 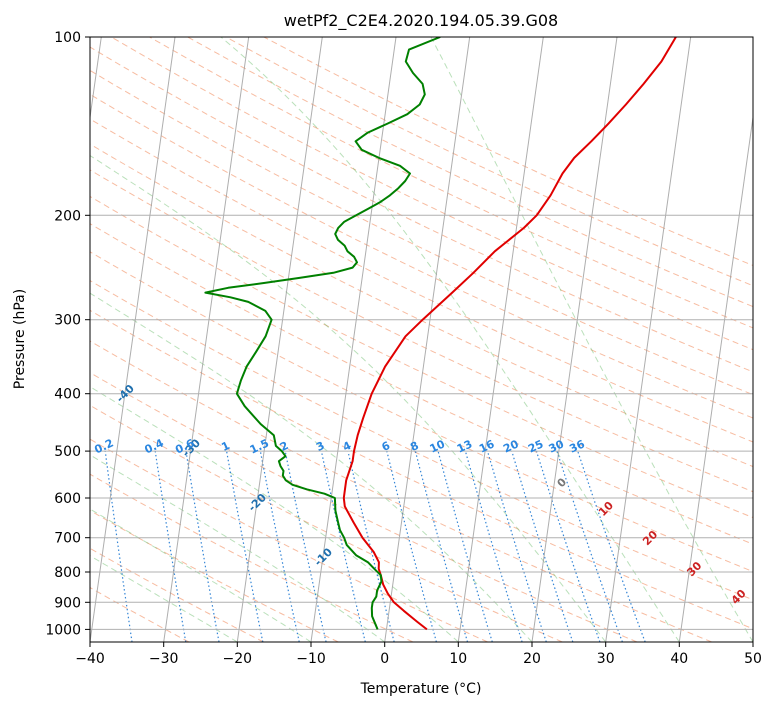 I want to click on x-tick-label: 50, so click(x=753, y=659).